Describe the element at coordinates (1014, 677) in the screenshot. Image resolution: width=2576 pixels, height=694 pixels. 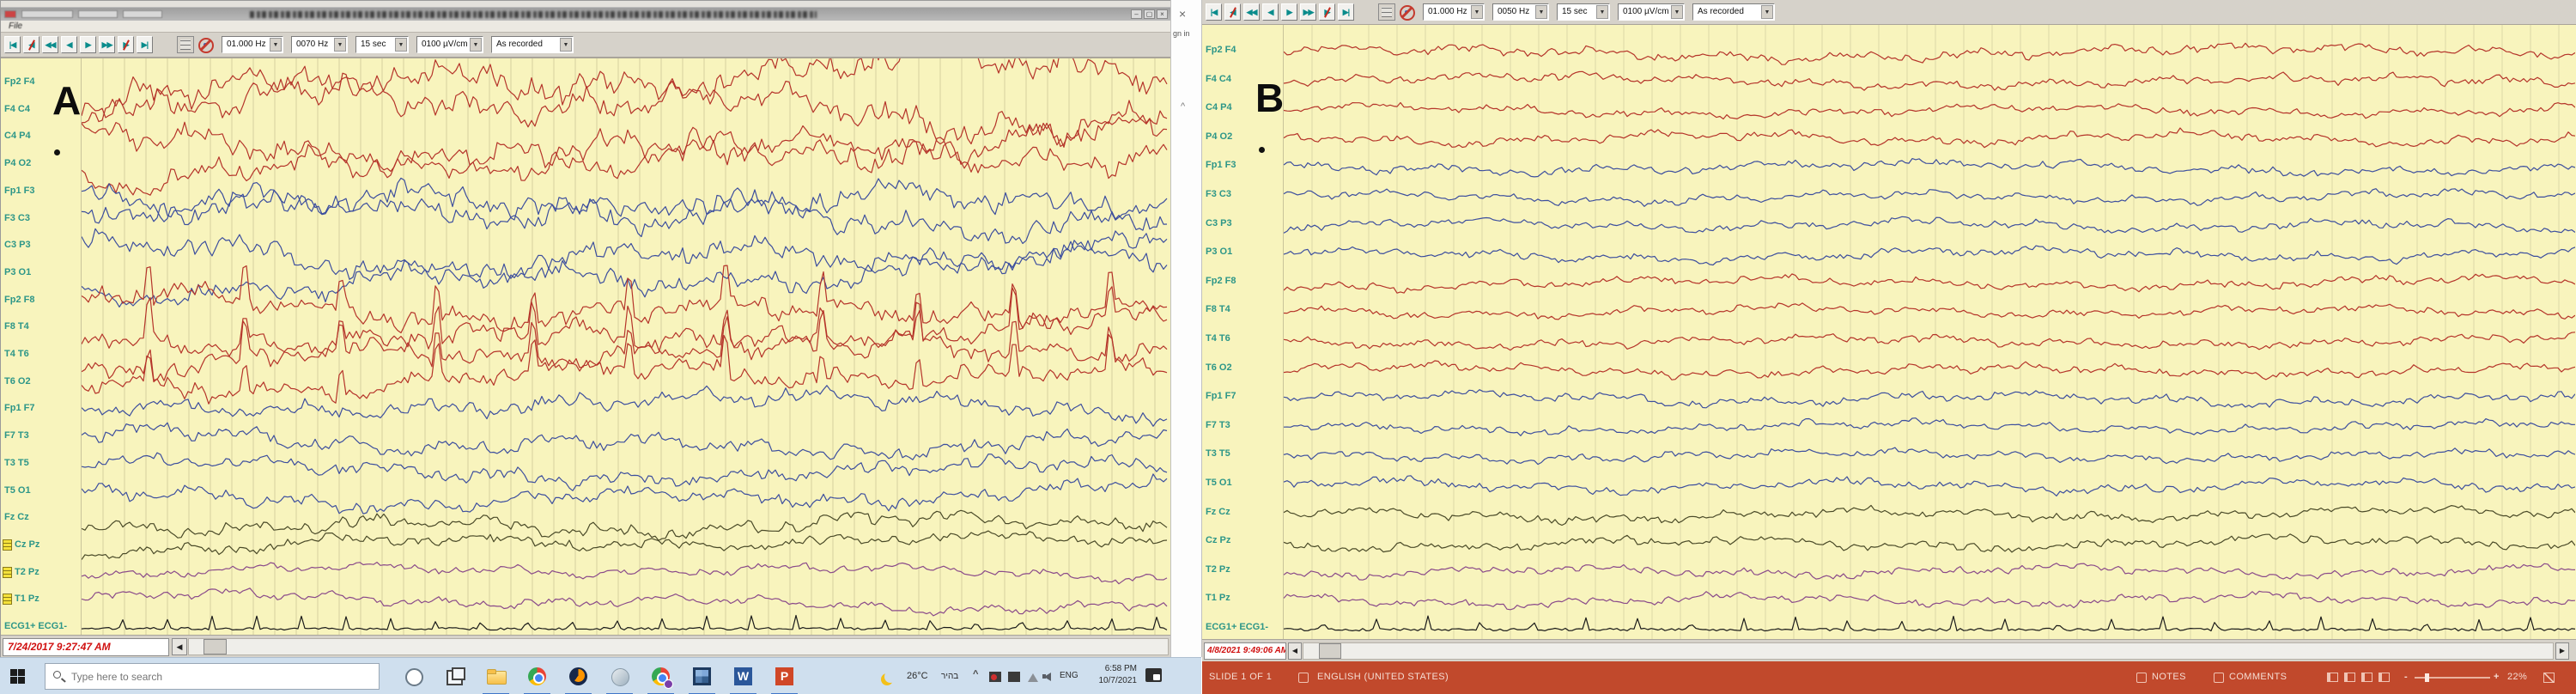
I see `tray-device-icon` at that location.